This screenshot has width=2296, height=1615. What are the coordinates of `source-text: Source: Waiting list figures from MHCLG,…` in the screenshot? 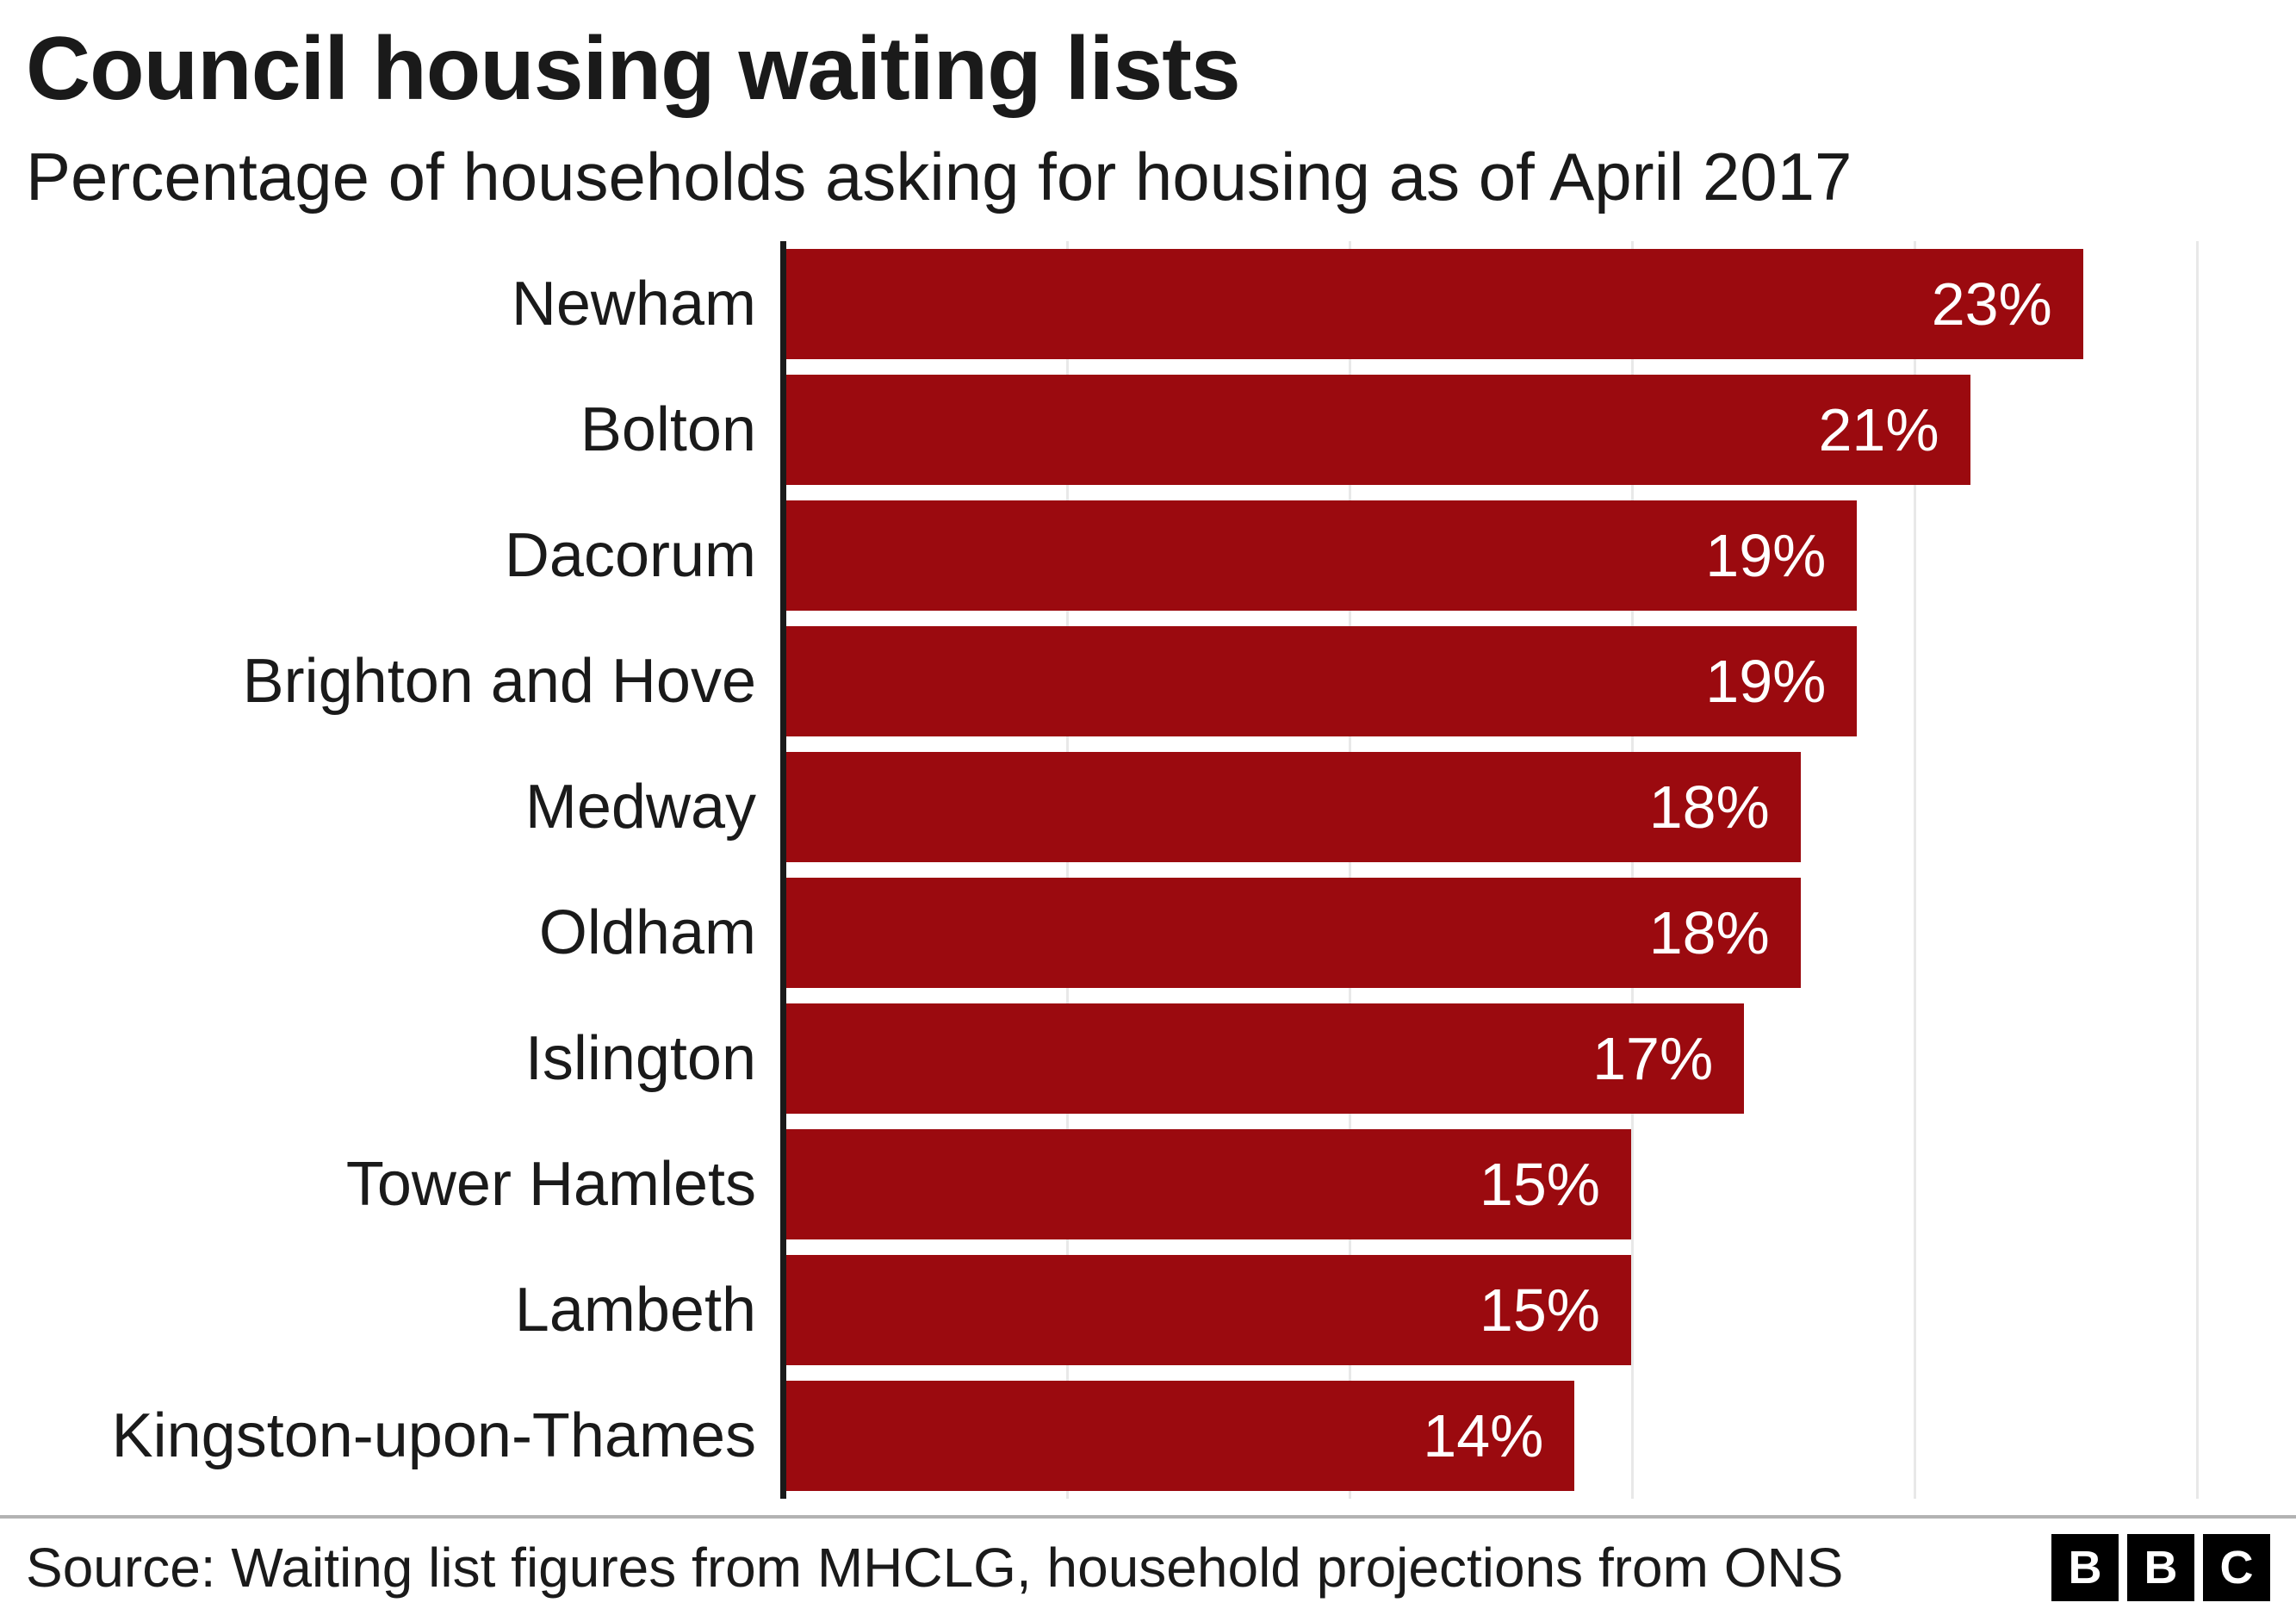 It's located at (935, 1568).